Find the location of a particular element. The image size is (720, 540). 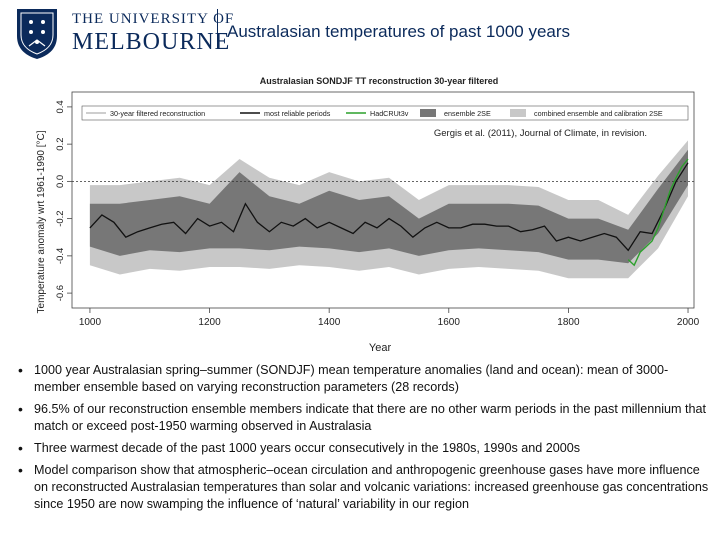

university-name-line2: MELBOURNE is located at coordinates (151, 42).